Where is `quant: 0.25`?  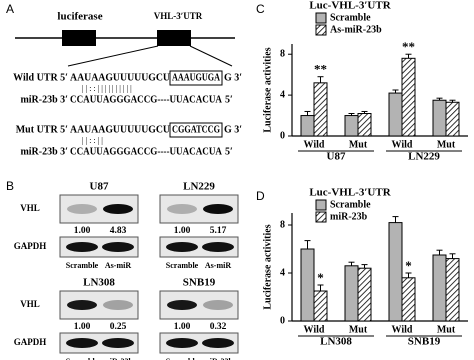
quant: 0.25 is located at coordinates (118, 327).